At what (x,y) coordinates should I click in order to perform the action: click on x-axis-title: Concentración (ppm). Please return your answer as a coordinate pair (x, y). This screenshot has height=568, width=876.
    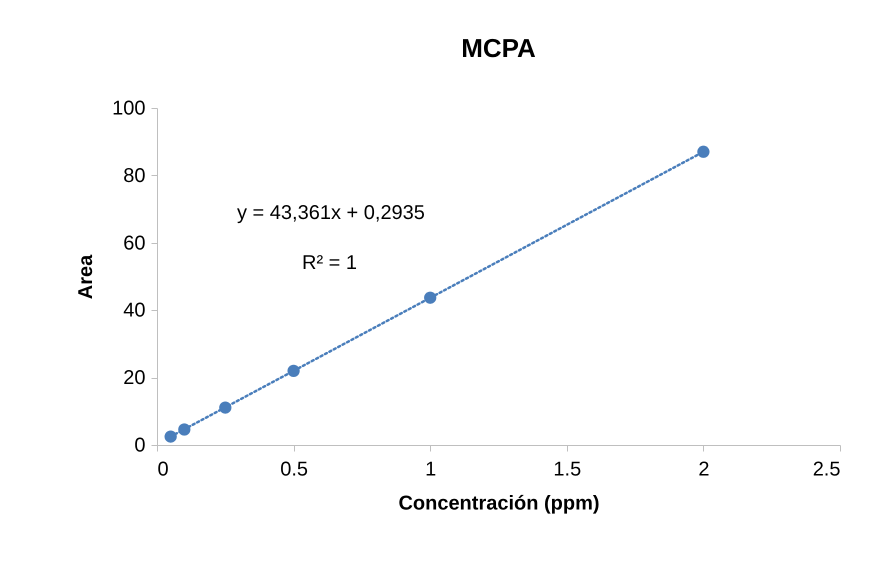
    Looking at the image, I should click on (499, 503).